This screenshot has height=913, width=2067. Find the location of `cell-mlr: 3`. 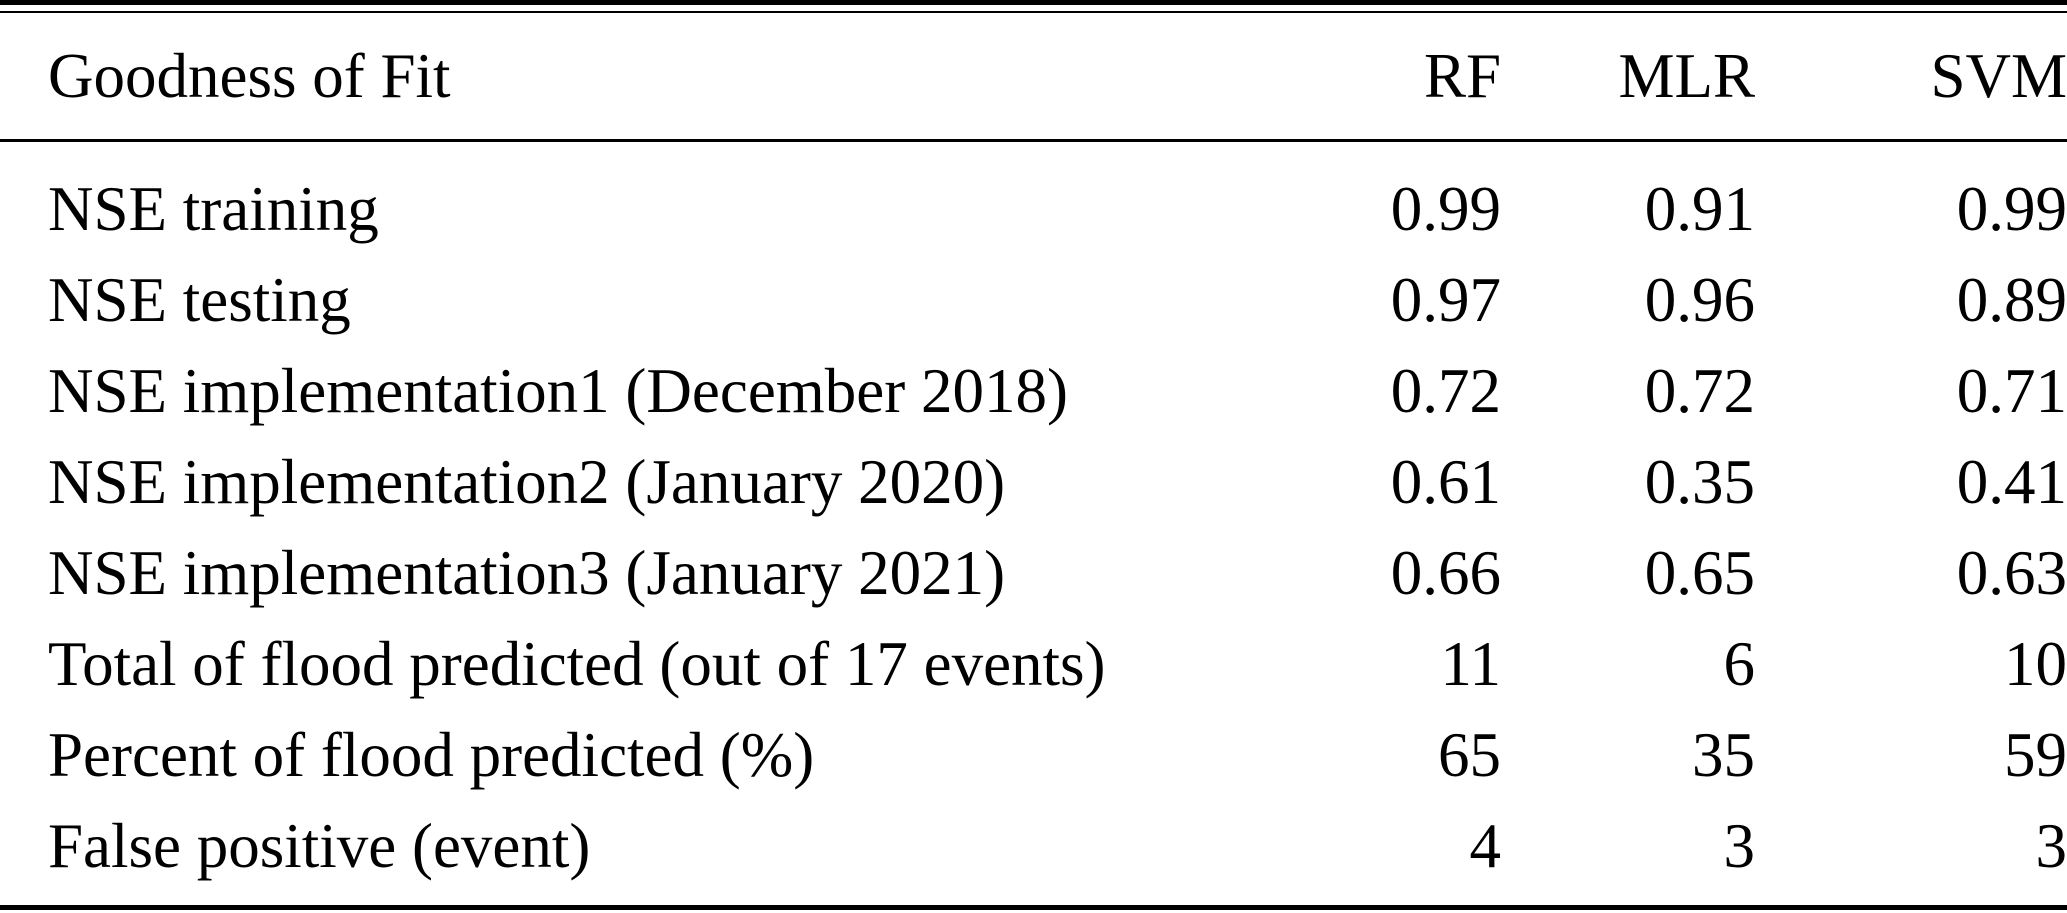

cell-mlr: 3 is located at coordinates (1739, 846).